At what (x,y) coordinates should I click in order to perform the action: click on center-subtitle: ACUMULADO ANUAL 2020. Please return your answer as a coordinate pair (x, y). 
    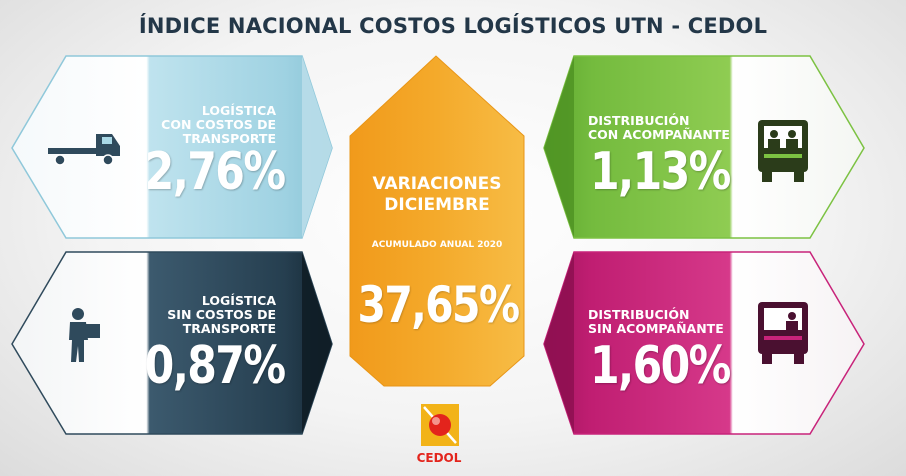
    Looking at the image, I should click on (437, 245).